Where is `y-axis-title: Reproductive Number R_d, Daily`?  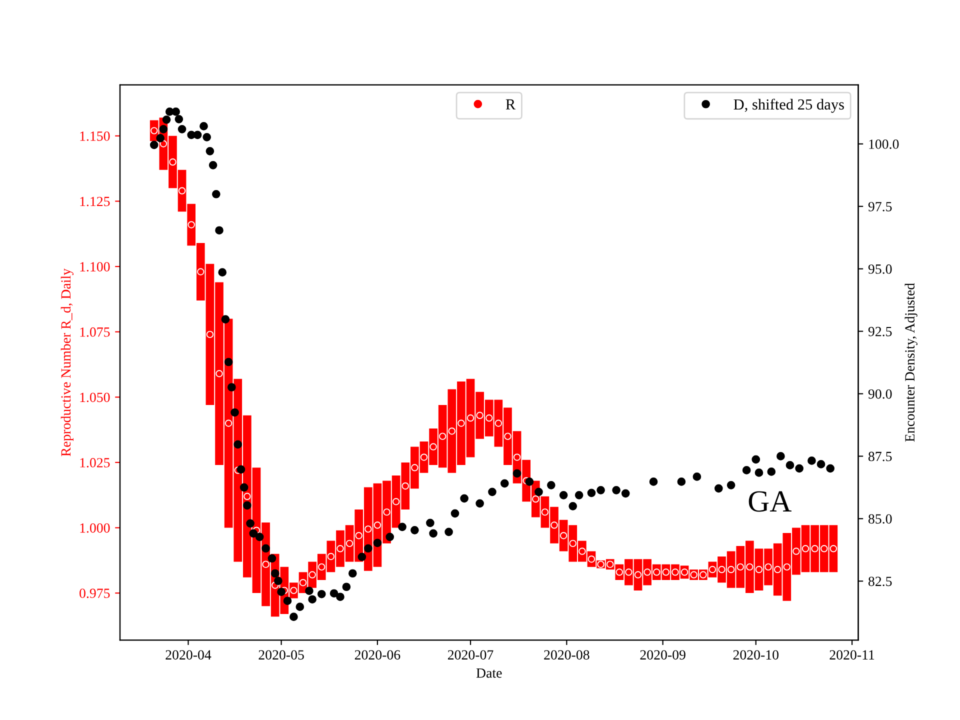 y-axis-title: Reproductive Number R_d, Daily is located at coordinates (67, 362).